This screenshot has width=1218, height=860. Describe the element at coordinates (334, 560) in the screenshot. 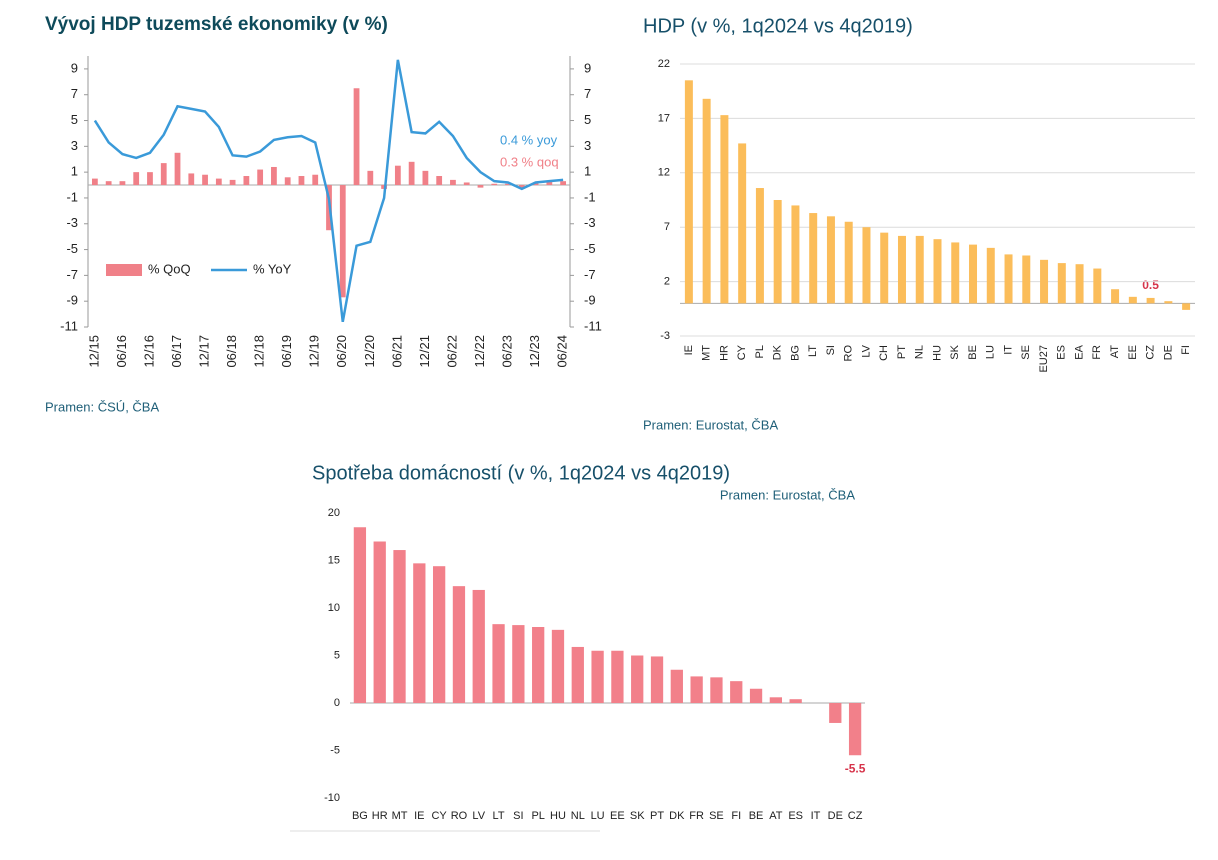

I see `y-tick-label: 15` at that location.